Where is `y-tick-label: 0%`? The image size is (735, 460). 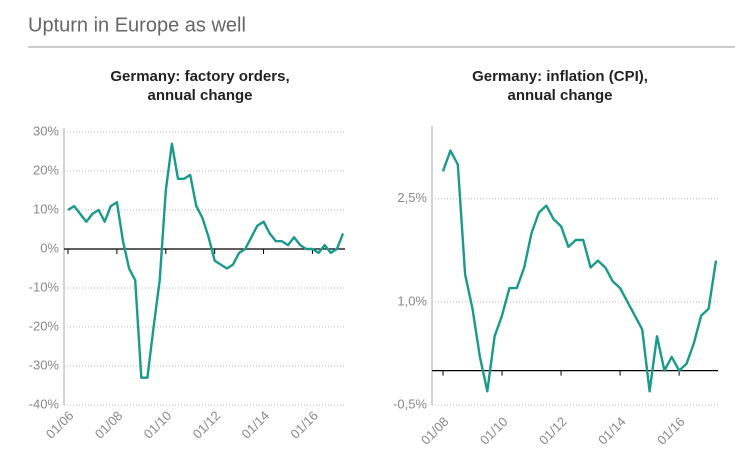 y-tick-label: 0% is located at coordinates (49, 247).